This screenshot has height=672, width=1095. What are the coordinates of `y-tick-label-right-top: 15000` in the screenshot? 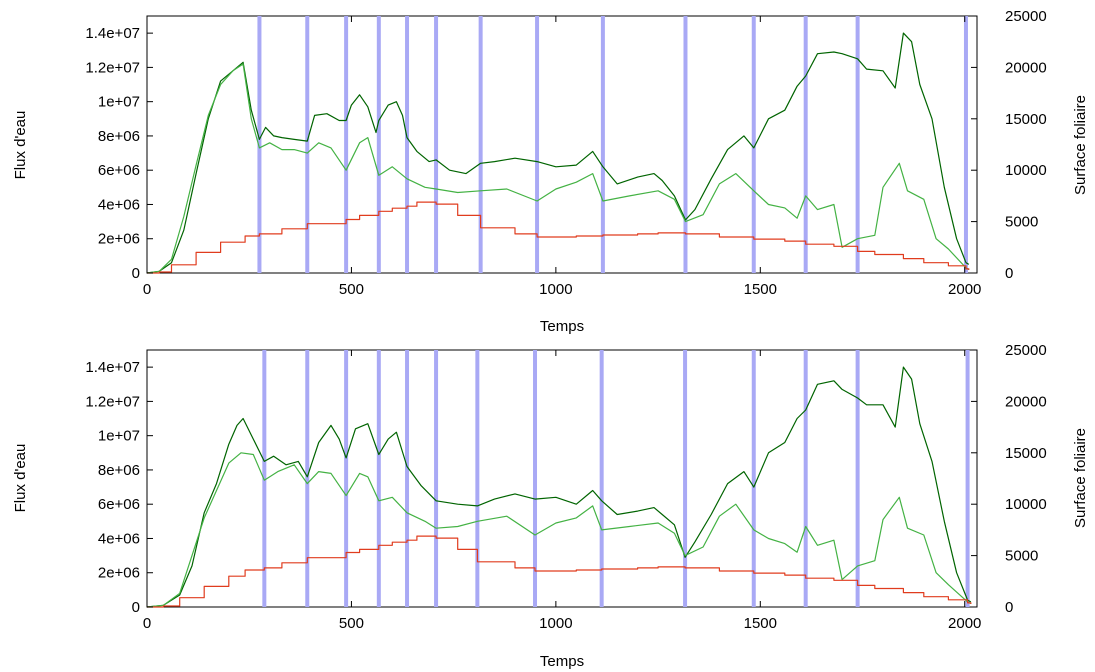 It's located at (1026, 119).